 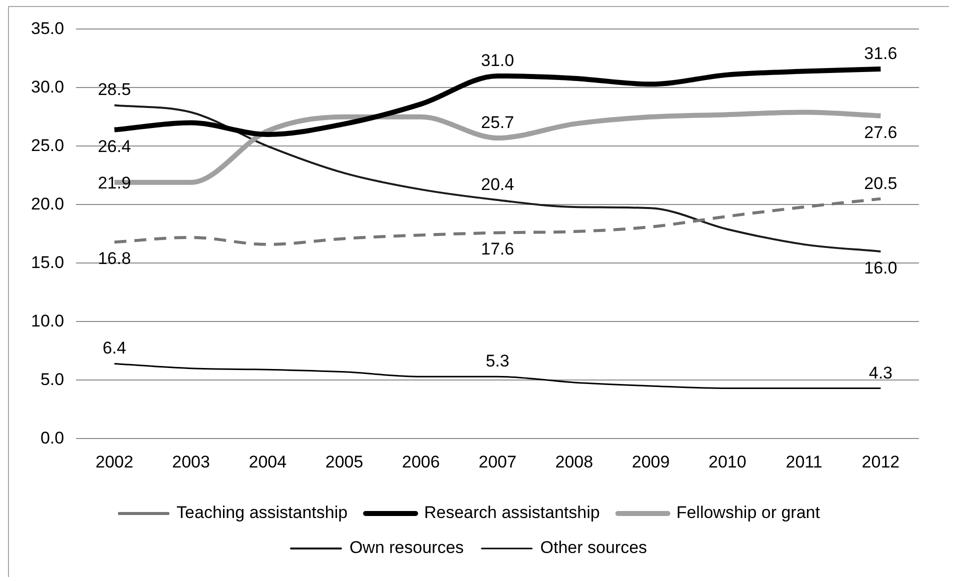 I want to click on x-tick-label: 2007, so click(x=497, y=462).